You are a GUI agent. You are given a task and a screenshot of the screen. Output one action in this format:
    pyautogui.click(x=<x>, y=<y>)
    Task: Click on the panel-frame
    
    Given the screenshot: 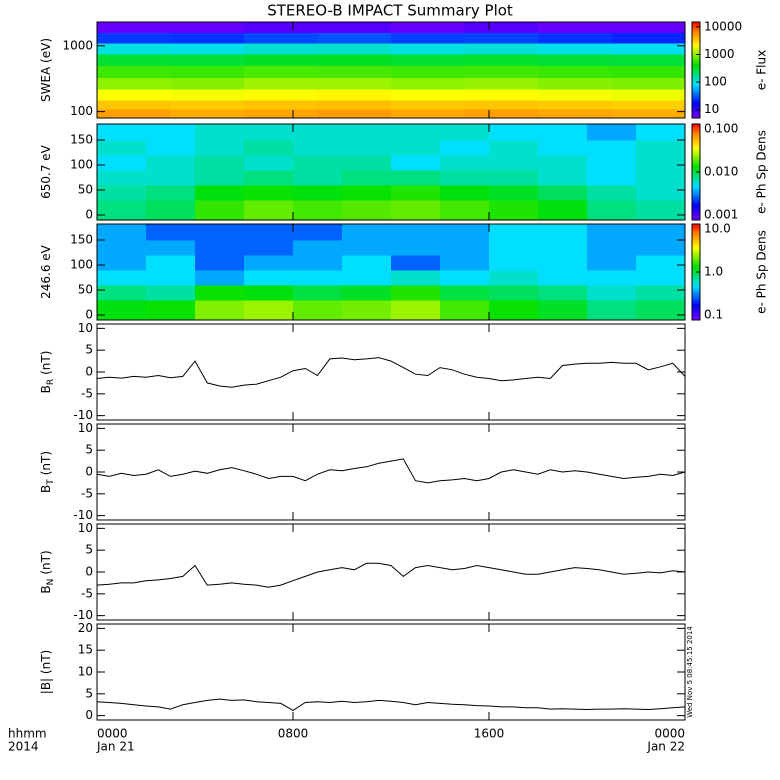 What is the action you would take?
    pyautogui.click(x=391, y=272)
    